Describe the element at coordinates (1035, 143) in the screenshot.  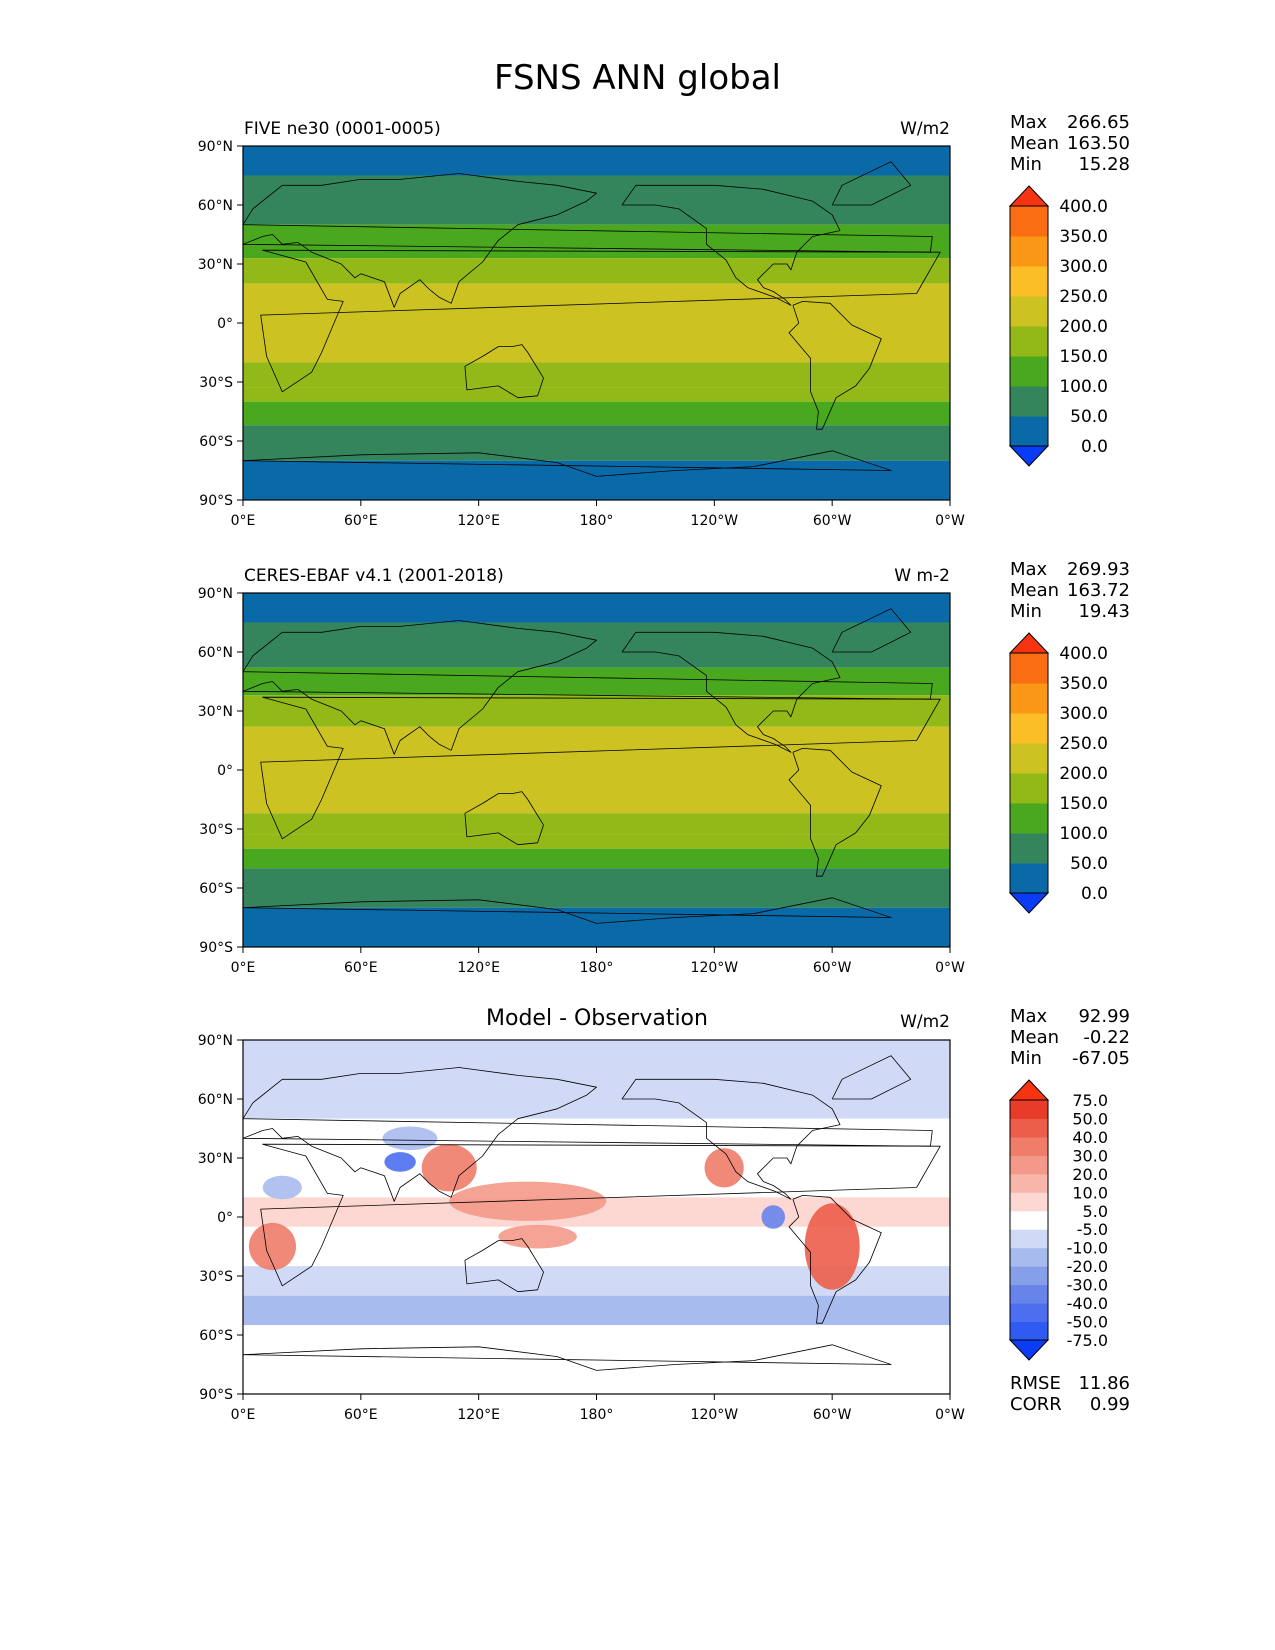
I see `panel1-mean-label: Mean` at that location.